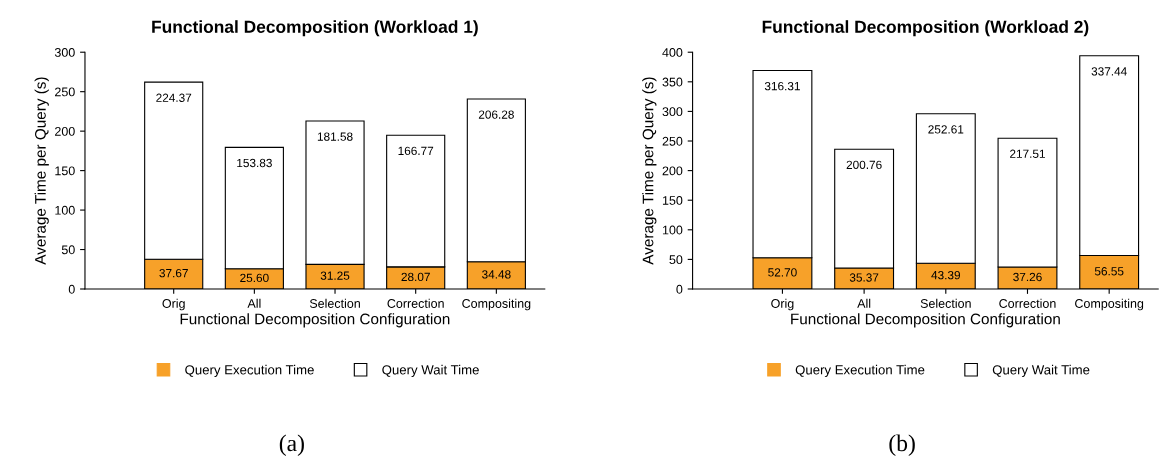 This screenshot has height=458, width=1164. What do you see at coordinates (925, 28) in the screenshot?
I see `chart-title: Functional Decomposition (Workload 2)` at bounding box center [925, 28].